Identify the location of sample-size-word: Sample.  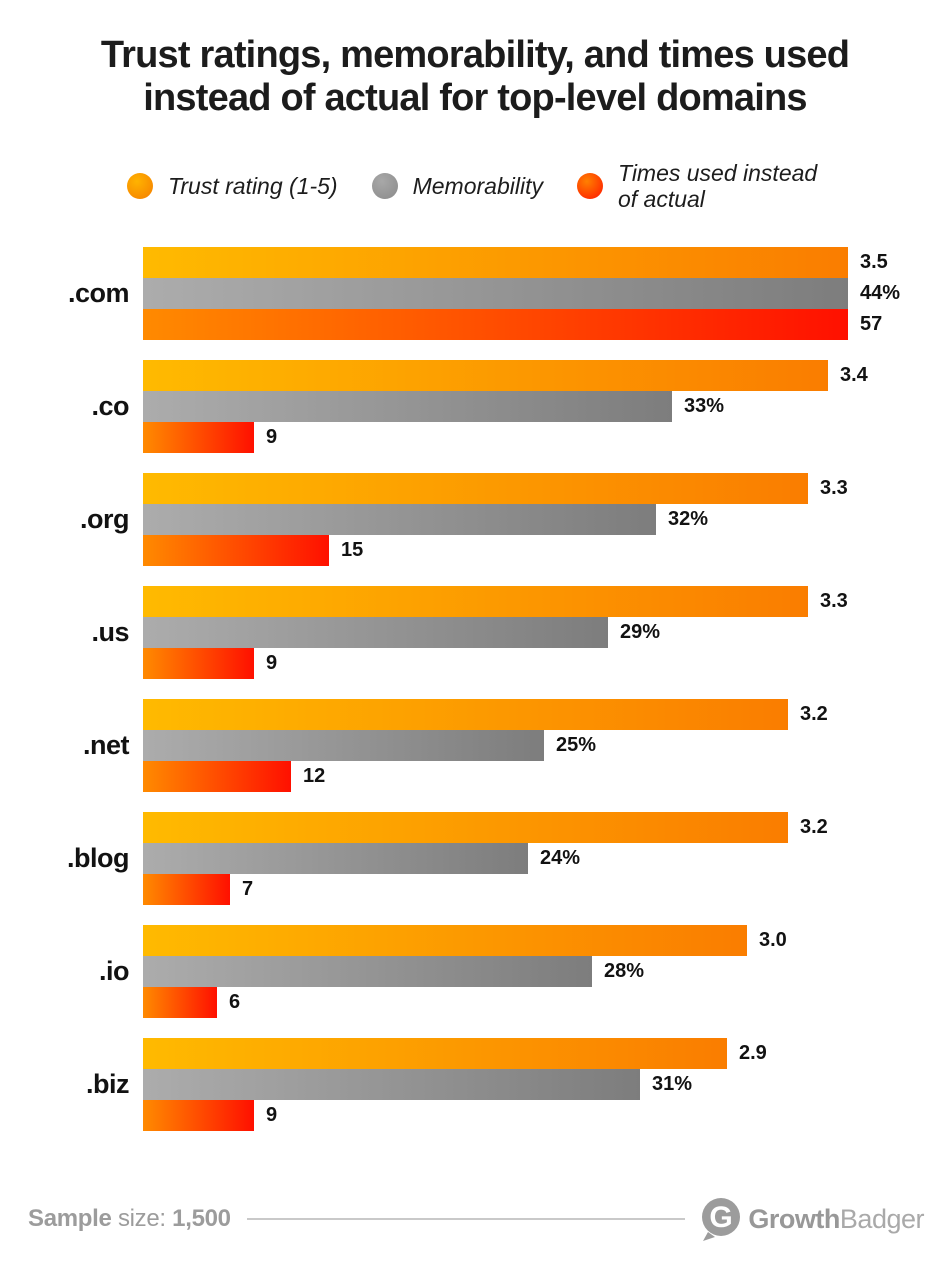
(70, 1218).